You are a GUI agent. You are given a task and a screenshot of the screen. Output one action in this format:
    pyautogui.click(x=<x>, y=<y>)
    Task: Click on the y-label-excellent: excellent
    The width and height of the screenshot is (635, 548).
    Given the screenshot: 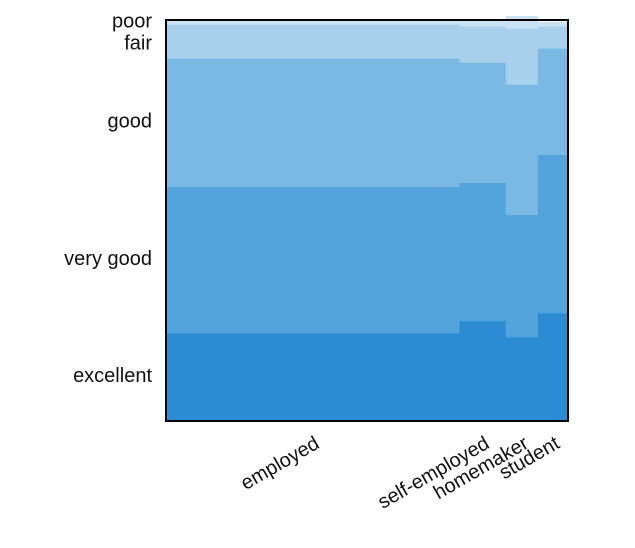 What is the action you would take?
    pyautogui.click(x=112, y=376)
    